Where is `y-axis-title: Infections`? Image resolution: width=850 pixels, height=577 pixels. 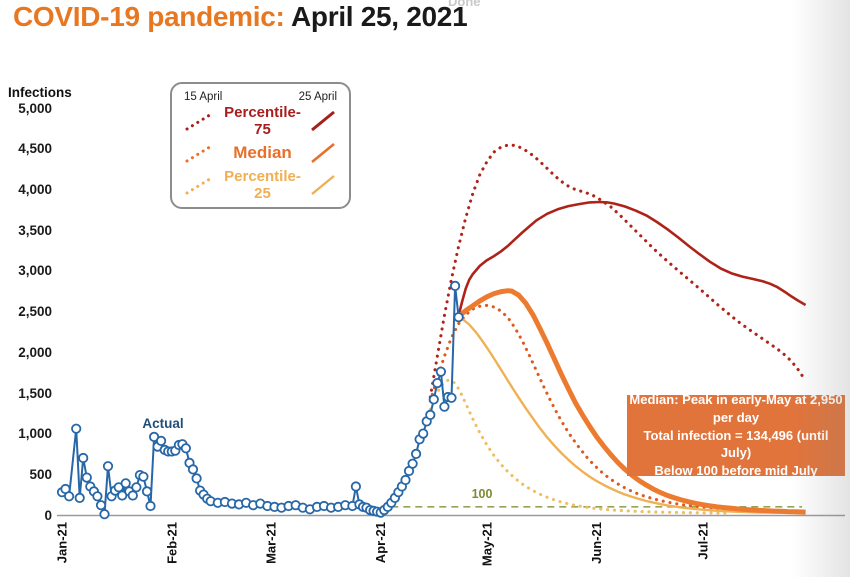
y-axis-title: Infections is located at coordinates (40, 92).